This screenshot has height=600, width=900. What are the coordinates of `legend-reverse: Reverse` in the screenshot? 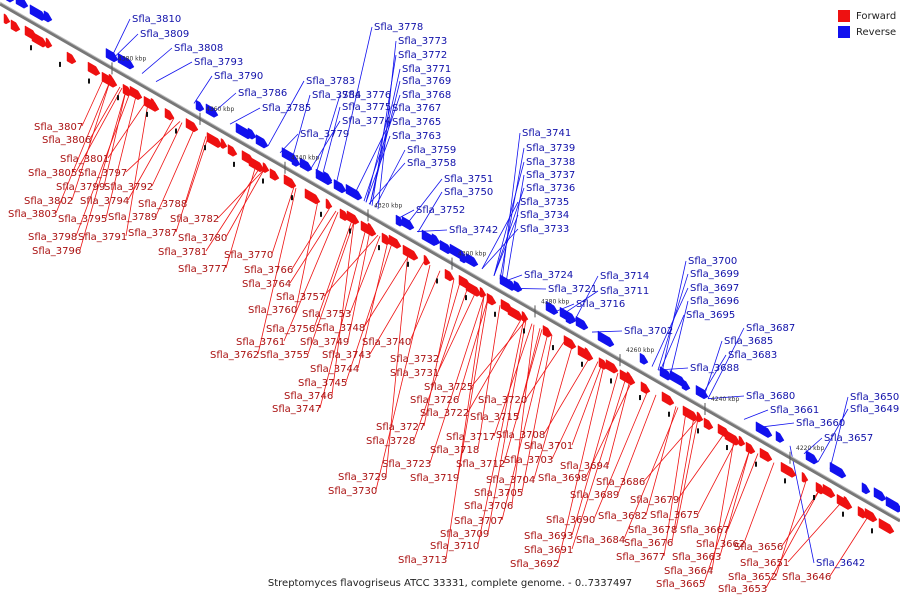 It's located at (867, 32).